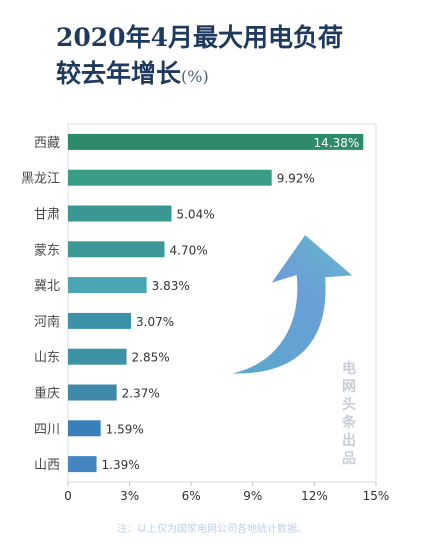 The height and width of the screenshot is (549, 424). I want to click on value-label: 2.85%, so click(151, 358).